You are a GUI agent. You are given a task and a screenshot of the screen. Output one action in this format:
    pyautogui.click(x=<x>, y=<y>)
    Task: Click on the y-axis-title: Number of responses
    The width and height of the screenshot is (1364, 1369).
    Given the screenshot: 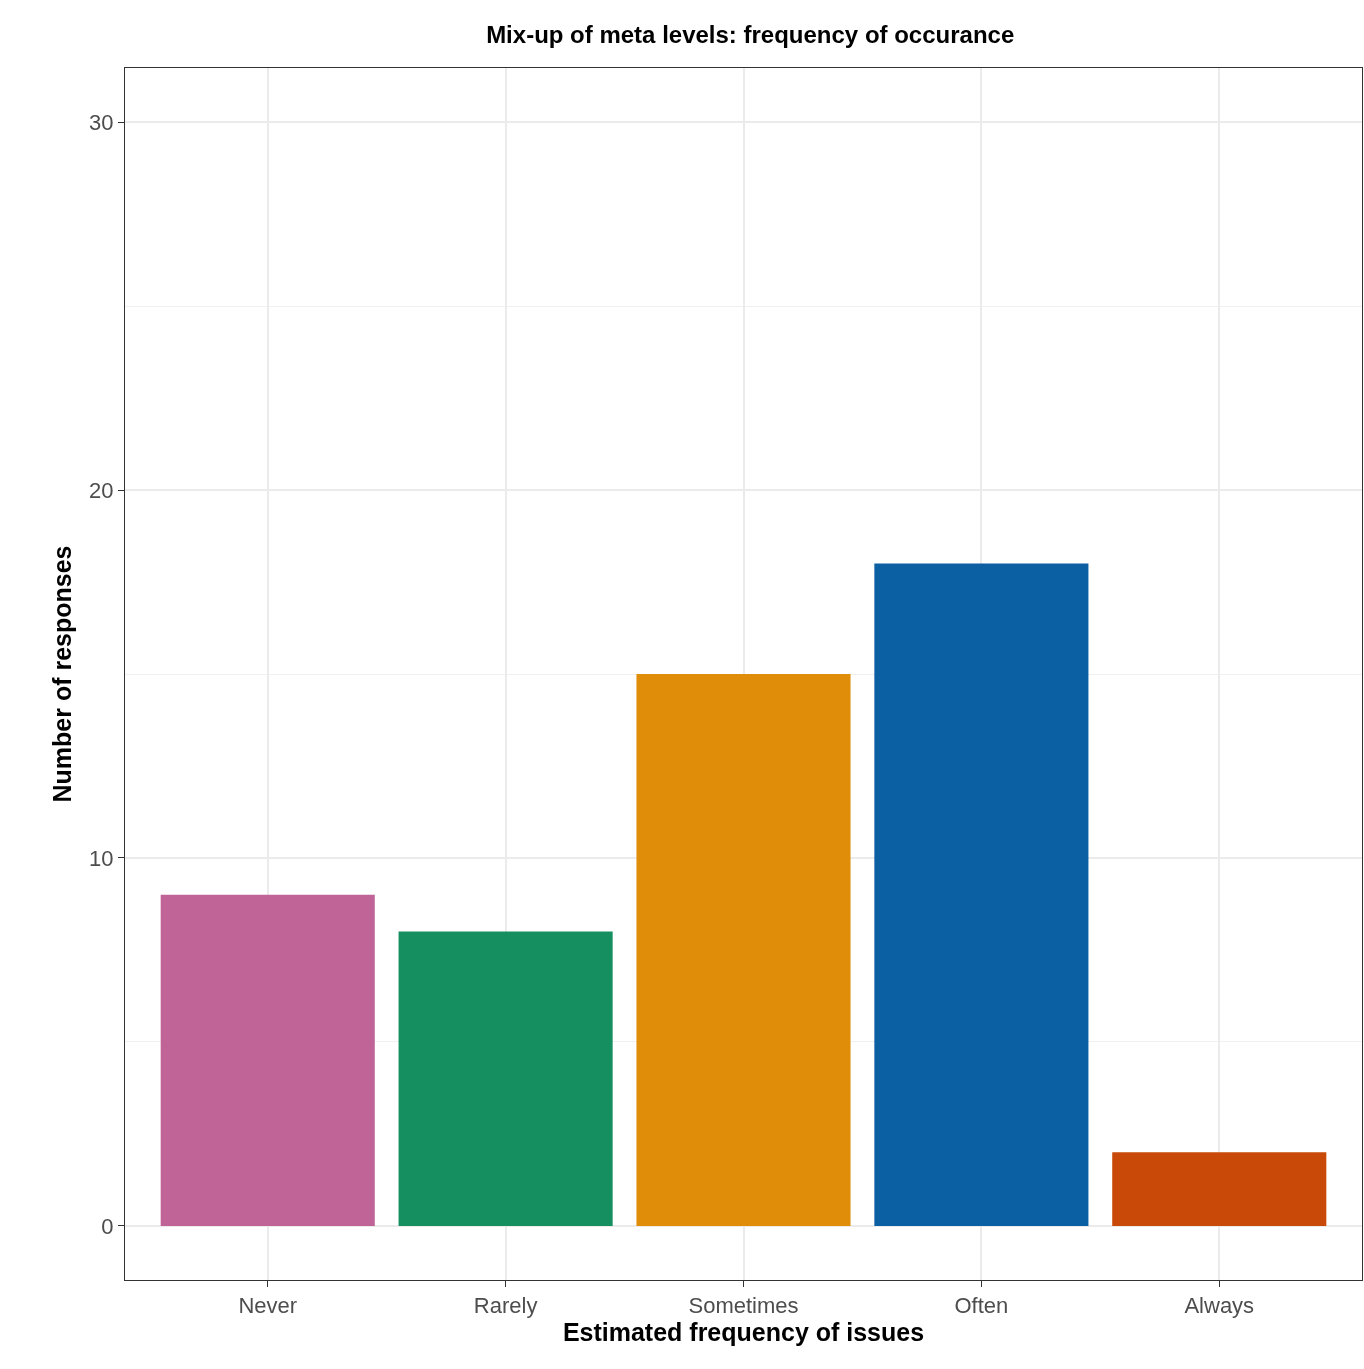 What is the action you would take?
    pyautogui.click(x=61, y=674)
    